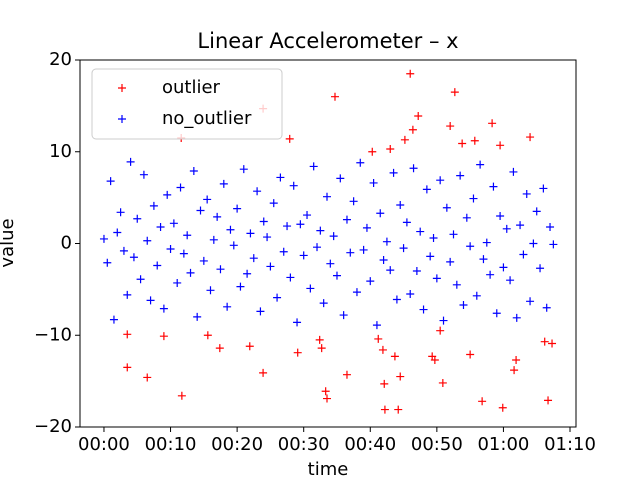 The width and height of the screenshot is (640, 480). What do you see at coordinates (370, 444) in the screenshot?
I see `x-tick-label: 00:40` at bounding box center [370, 444].